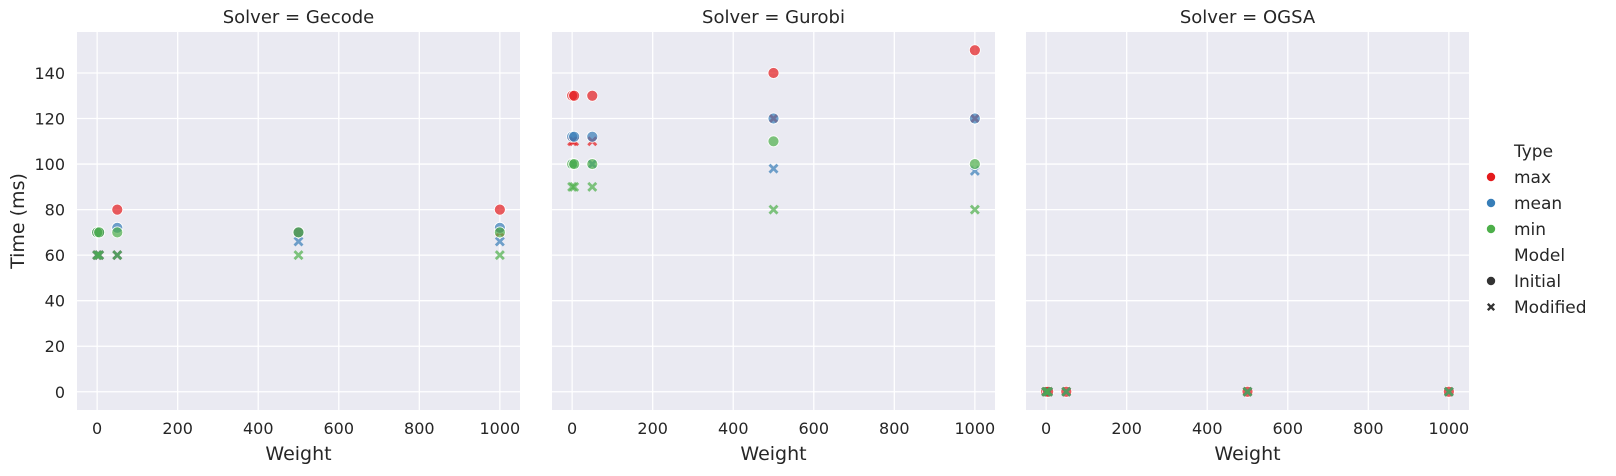 This screenshot has width=1616, height=476. I want to click on y-tick-label: 100, so click(49, 164).